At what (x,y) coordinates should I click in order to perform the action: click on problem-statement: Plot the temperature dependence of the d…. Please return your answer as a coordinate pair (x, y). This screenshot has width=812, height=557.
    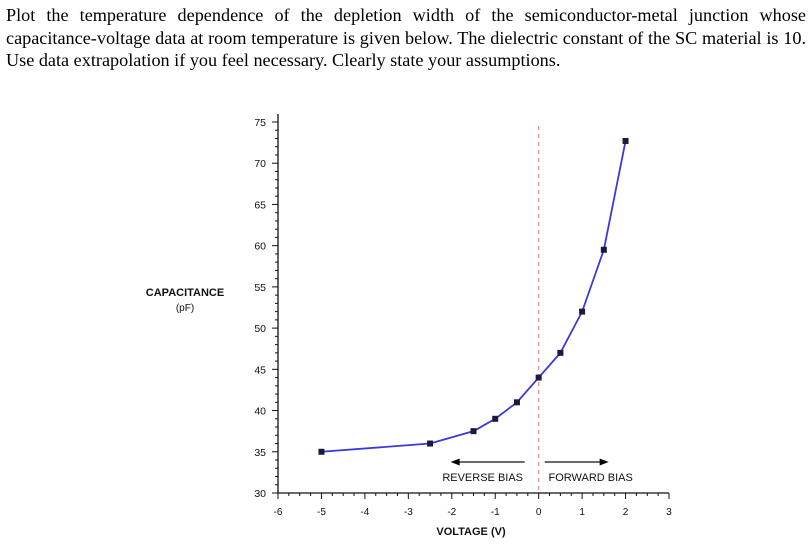
    Looking at the image, I should click on (406, 37).